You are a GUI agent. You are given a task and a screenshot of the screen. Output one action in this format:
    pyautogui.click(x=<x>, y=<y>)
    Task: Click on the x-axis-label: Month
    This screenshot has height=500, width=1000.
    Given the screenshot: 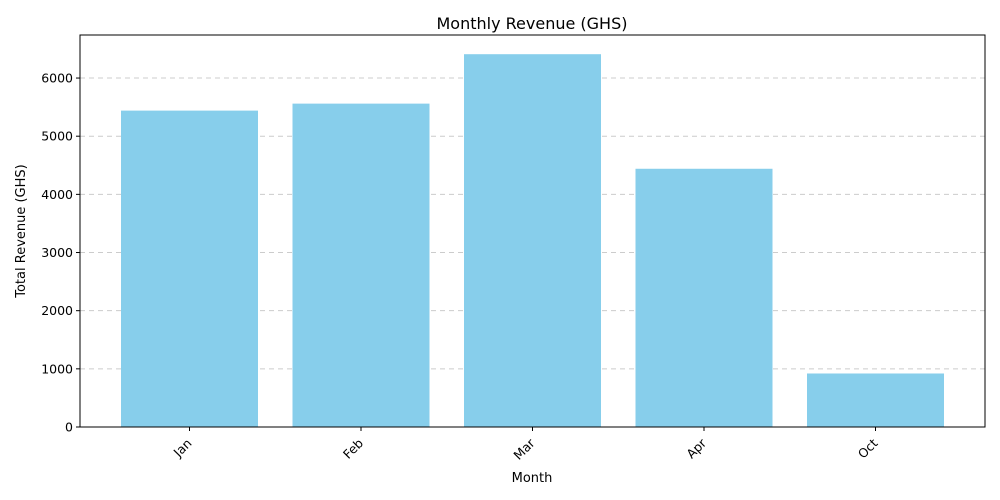 What is the action you would take?
    pyautogui.click(x=532, y=478)
    